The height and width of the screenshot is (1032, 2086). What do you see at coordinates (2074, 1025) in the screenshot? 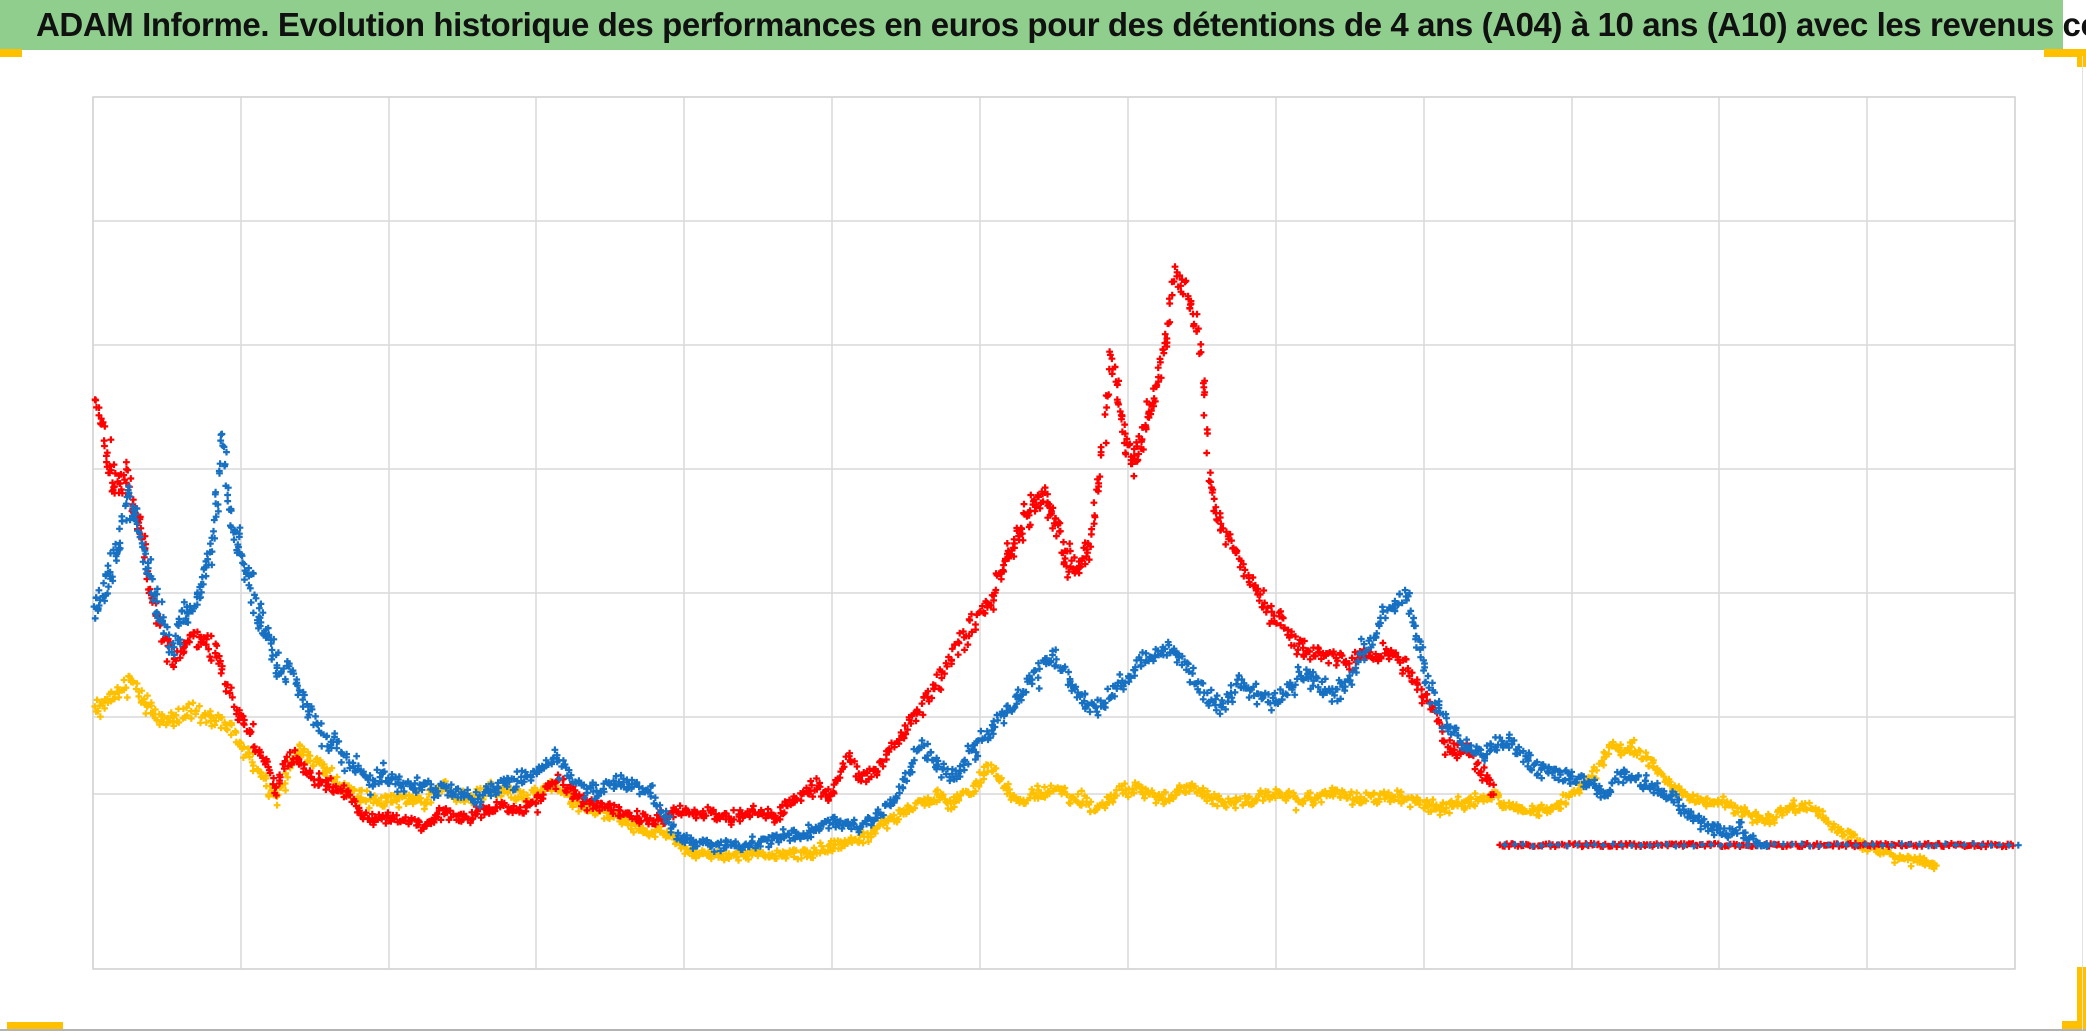
I see `gold-accent-bottom-right-horizontal` at bounding box center [2074, 1025].